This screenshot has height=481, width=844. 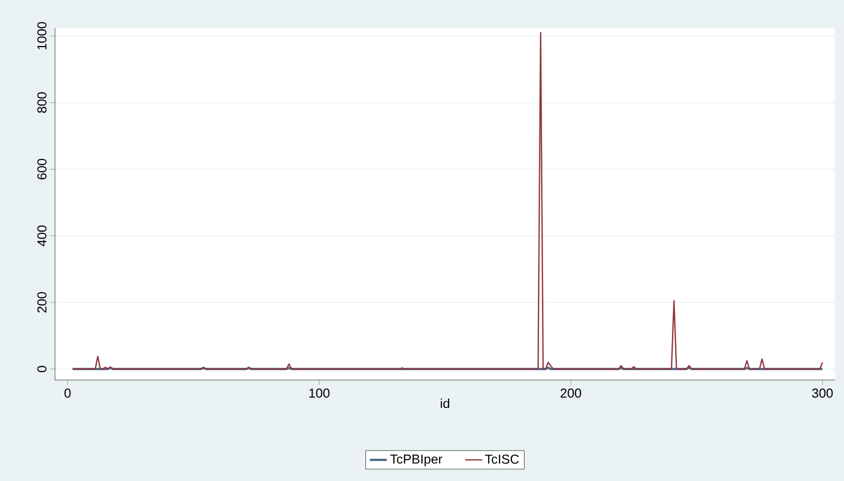 I want to click on y-tick-label: 800, so click(x=41, y=102).